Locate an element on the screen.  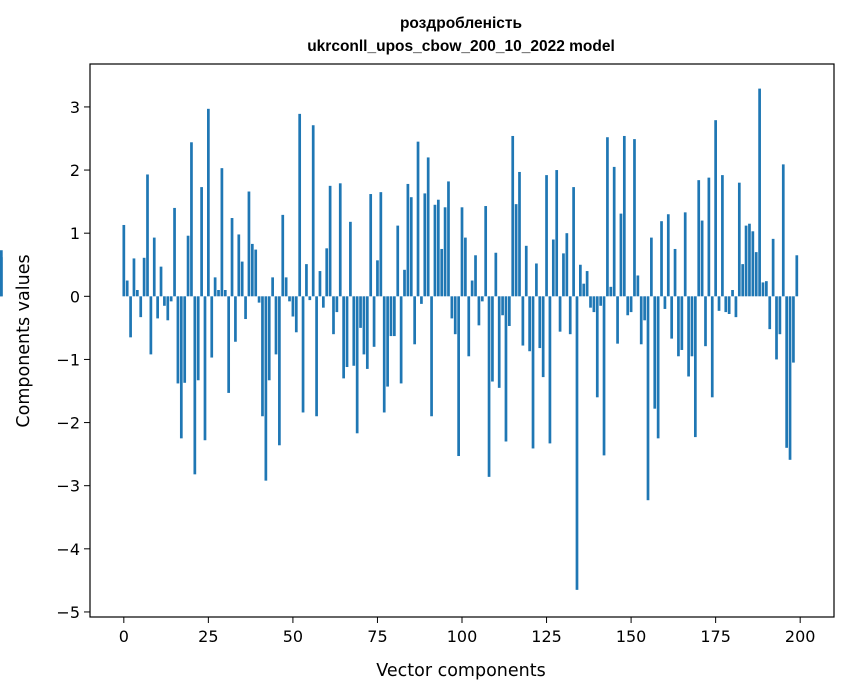
x-tick-label: 50 is located at coordinates (293, 636).